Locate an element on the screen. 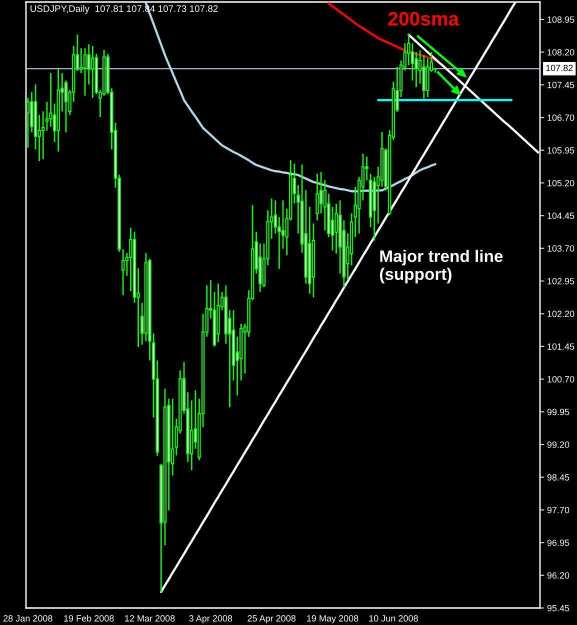 Image resolution: width=577 pixels, height=625 pixels. x-tick-label: 19 Feb 2008 is located at coordinates (89, 618).